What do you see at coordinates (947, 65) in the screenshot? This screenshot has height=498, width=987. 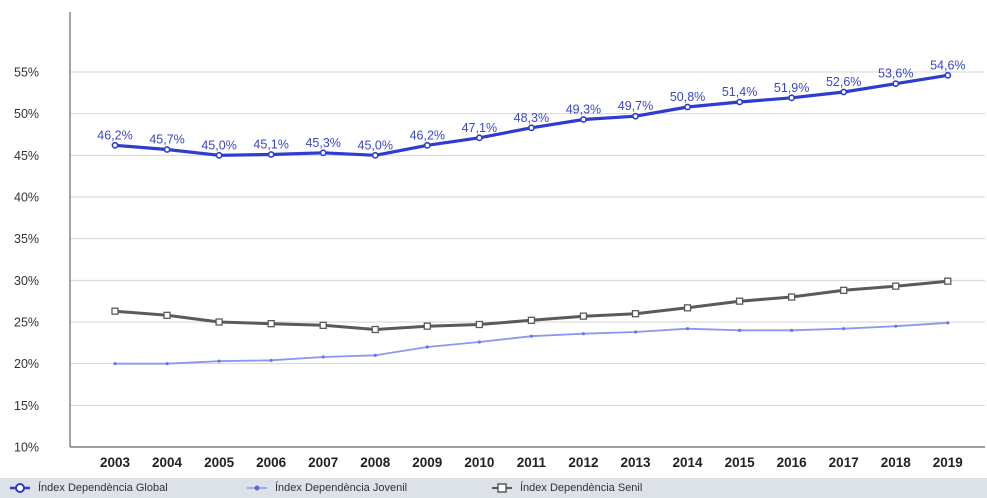 I see `data-label: 54,6%` at bounding box center [947, 65].